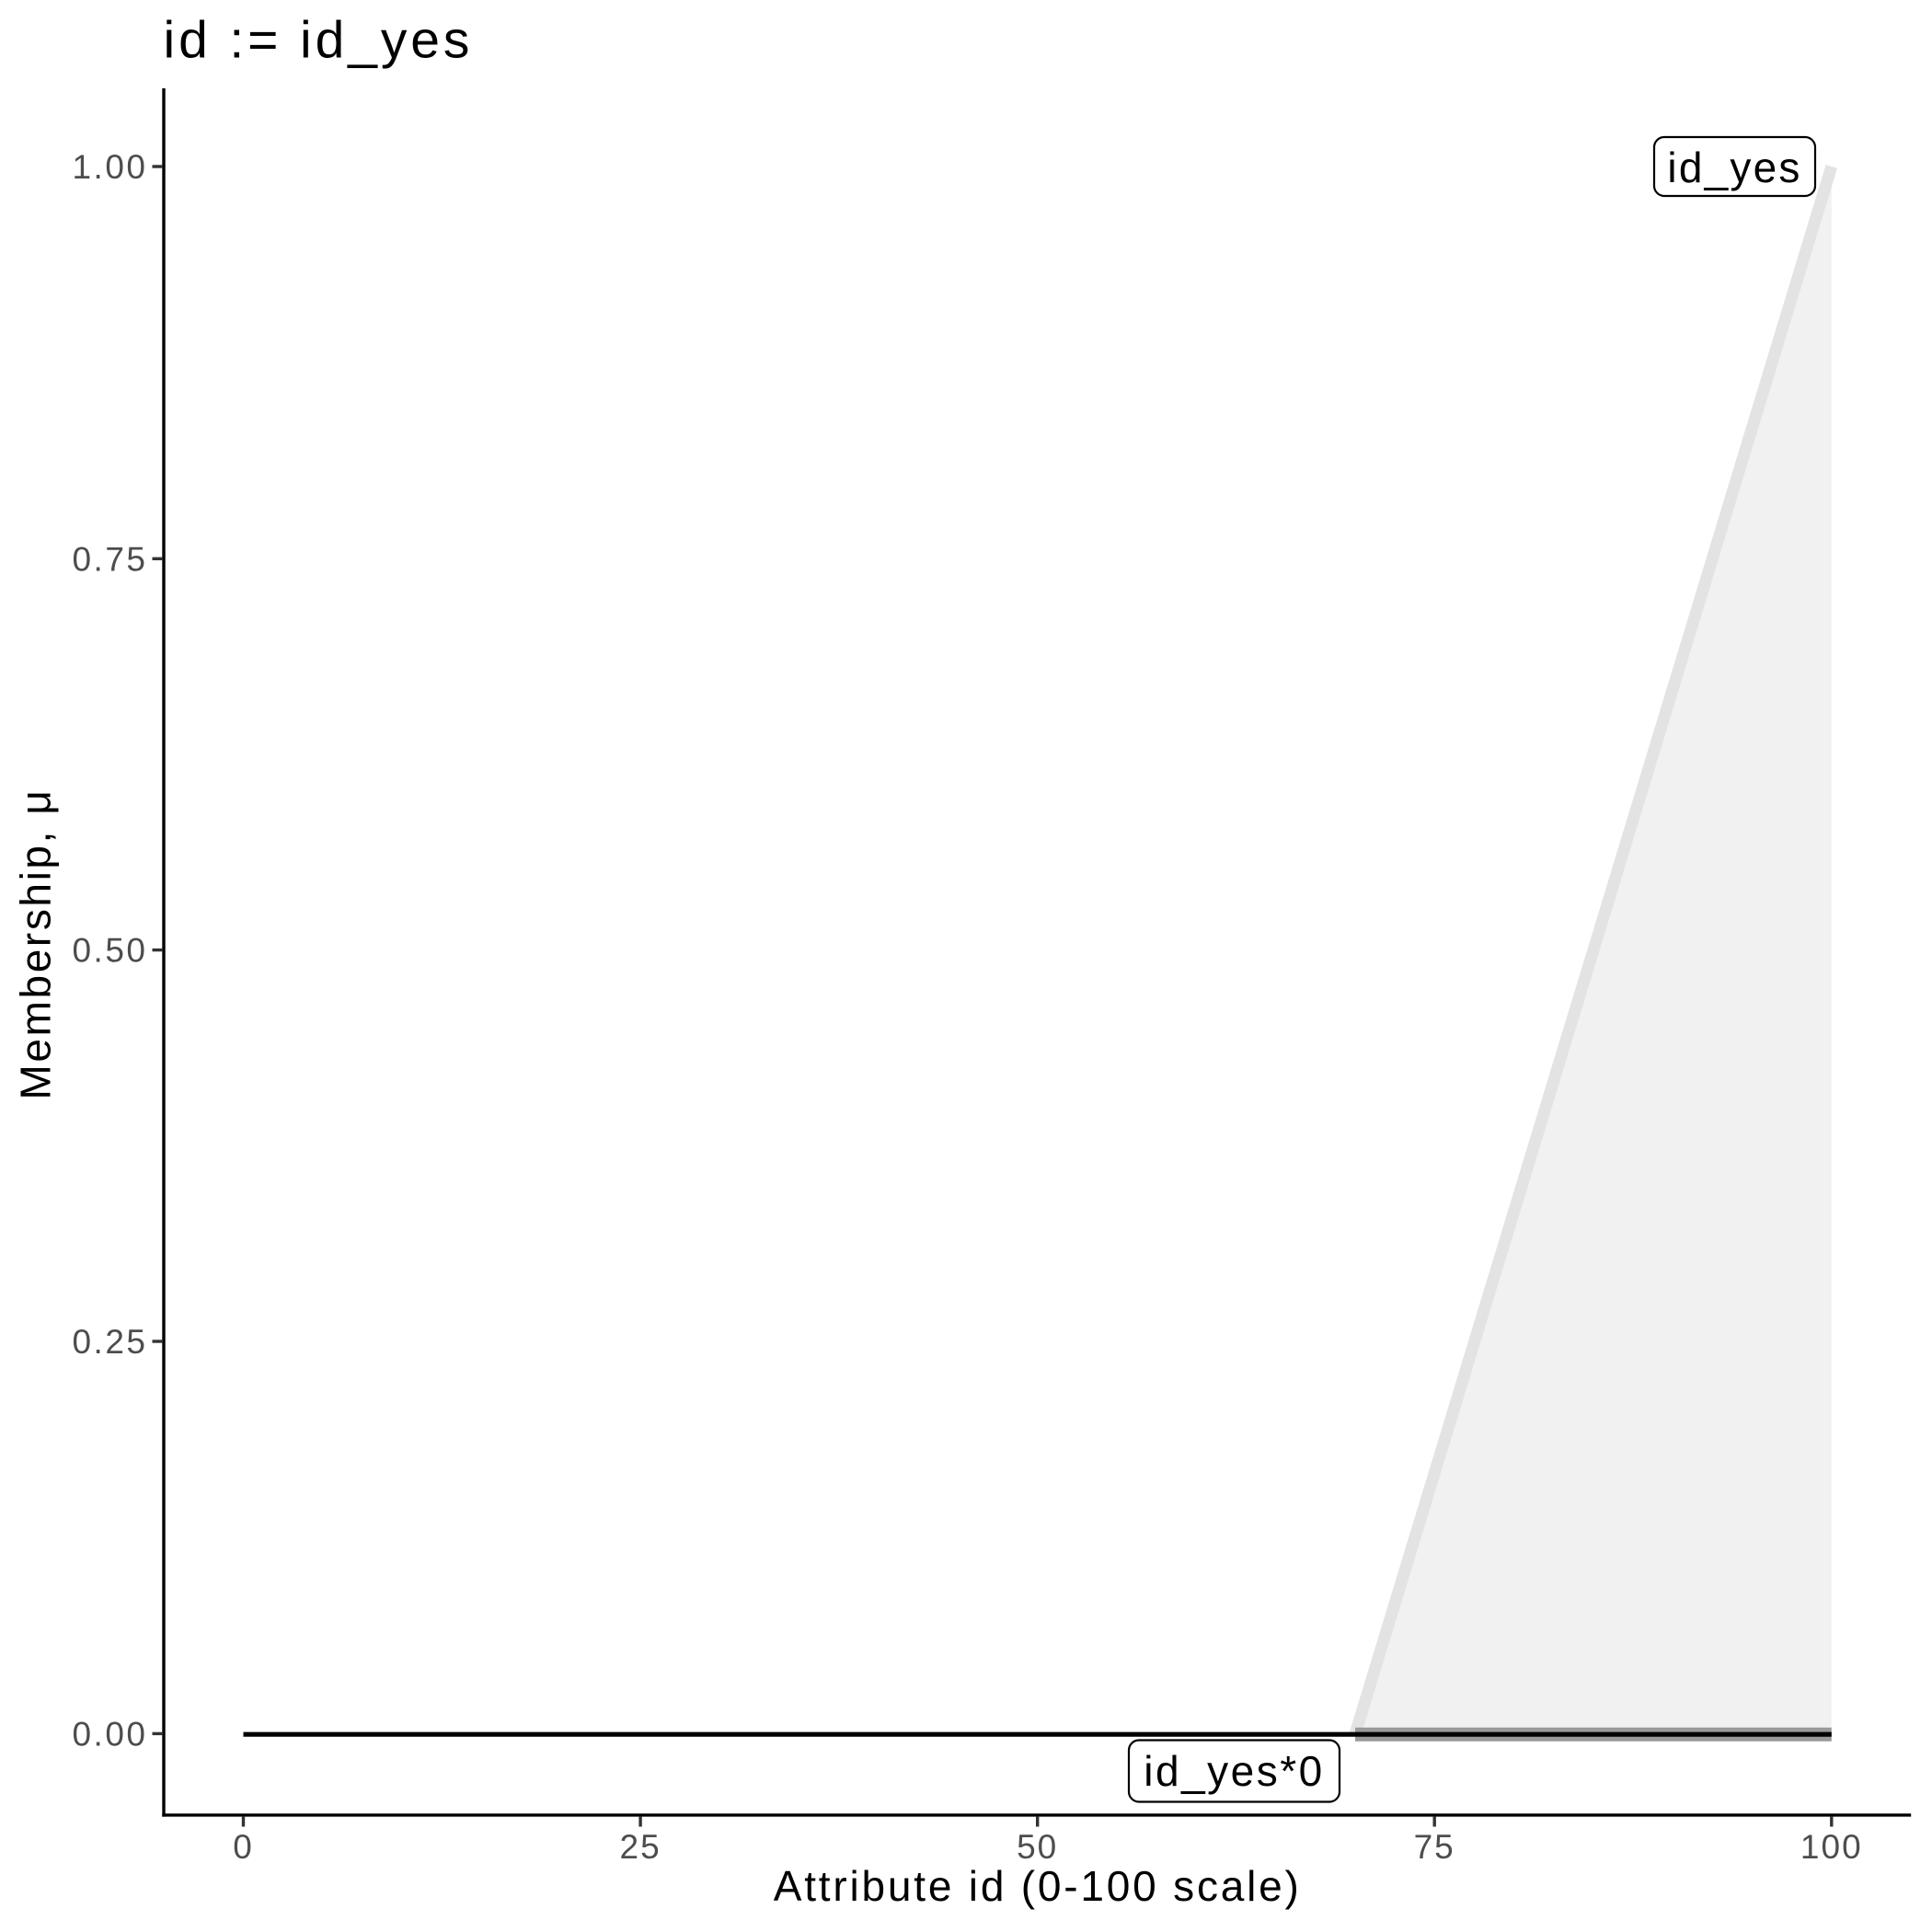  I want to click on svg-text: 75, so click(1434, 1847).